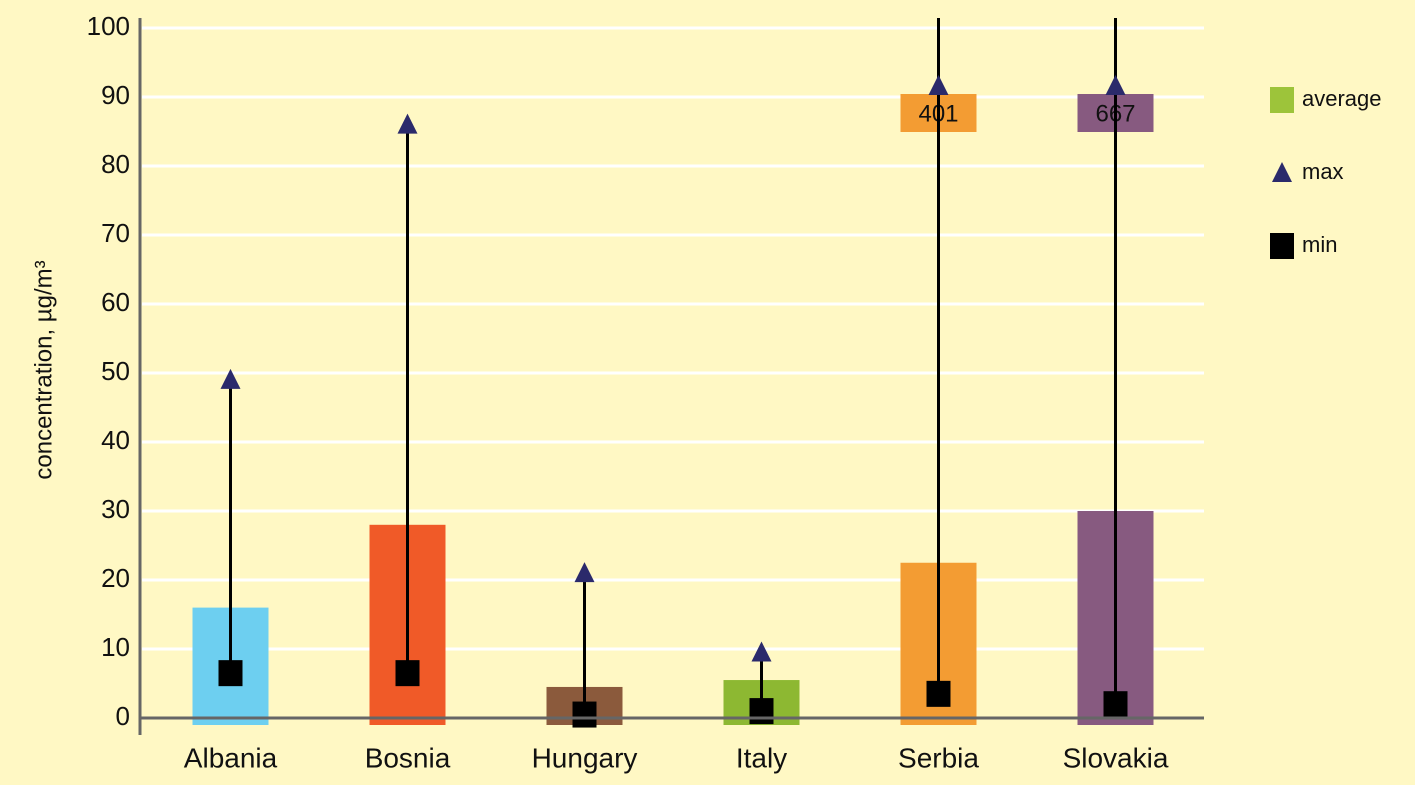  I want to click on y-tick-label: 40, so click(115, 440).